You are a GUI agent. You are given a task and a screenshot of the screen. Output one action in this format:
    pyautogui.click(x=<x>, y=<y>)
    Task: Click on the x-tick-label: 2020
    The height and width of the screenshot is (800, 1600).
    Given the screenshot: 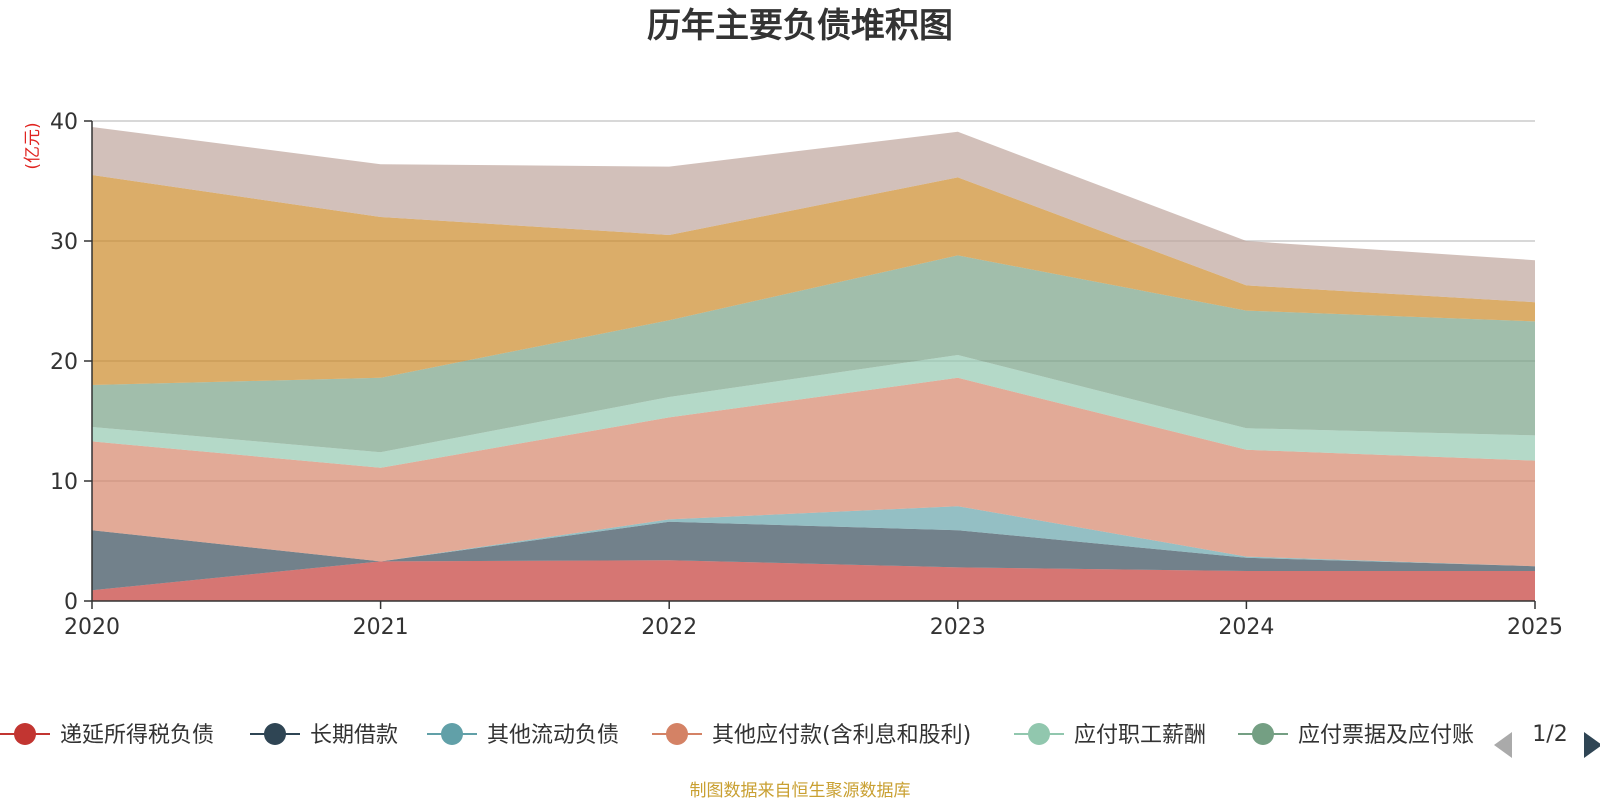 What is the action you would take?
    pyautogui.click(x=92, y=627)
    